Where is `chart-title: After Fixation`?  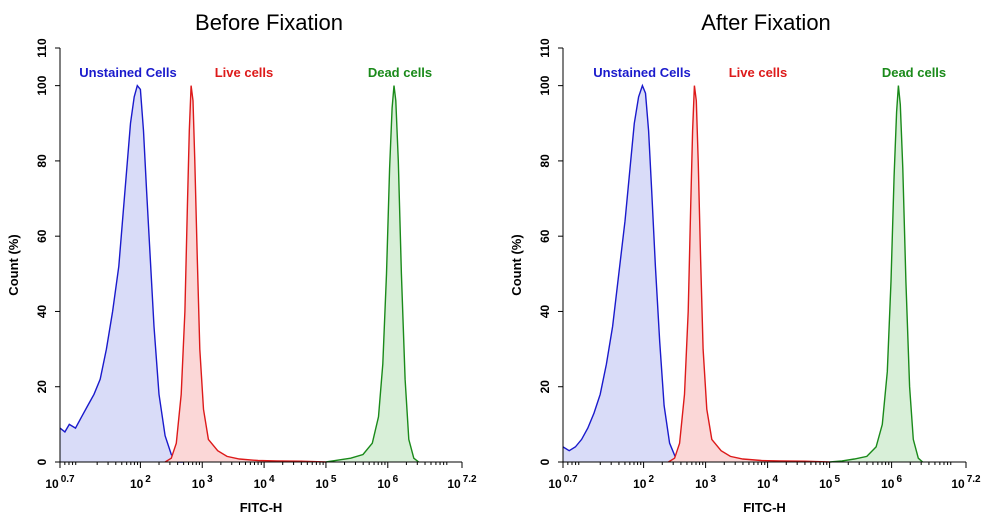
chart-title: After Fixation is located at coordinates (766, 22).